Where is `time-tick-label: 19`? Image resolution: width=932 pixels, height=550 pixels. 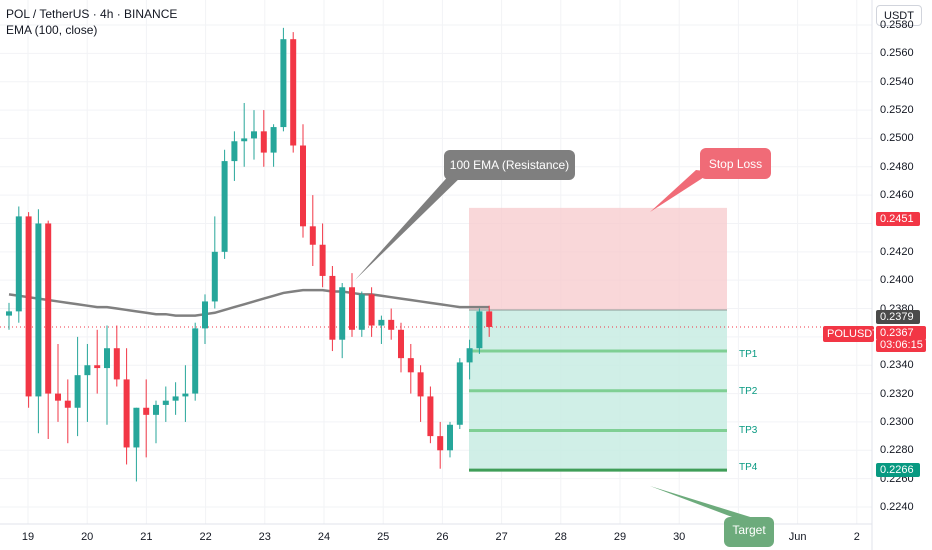
time-tick-label: 19 is located at coordinates (28, 537).